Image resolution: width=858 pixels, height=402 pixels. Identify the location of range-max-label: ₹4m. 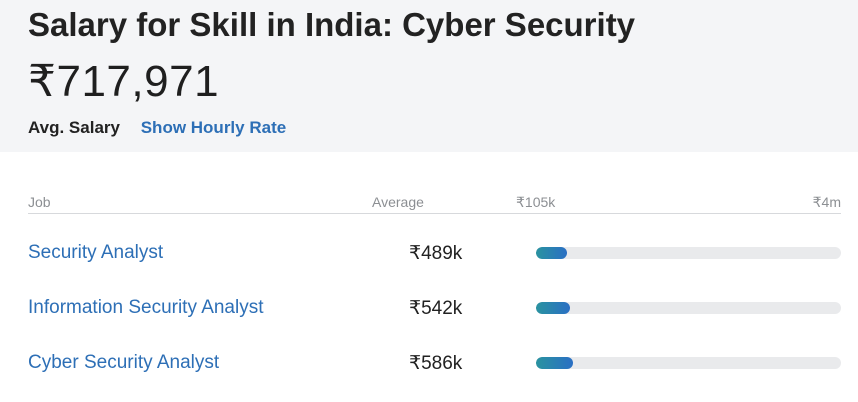
(826, 202).